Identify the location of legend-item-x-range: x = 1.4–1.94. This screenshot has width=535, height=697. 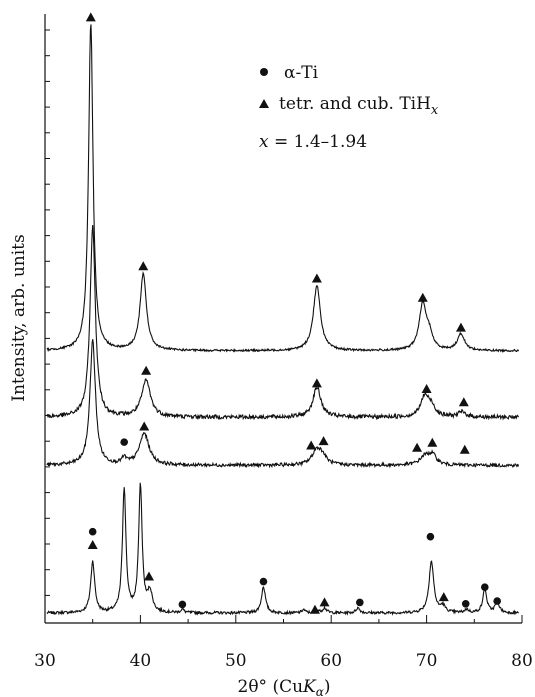
(313, 142).